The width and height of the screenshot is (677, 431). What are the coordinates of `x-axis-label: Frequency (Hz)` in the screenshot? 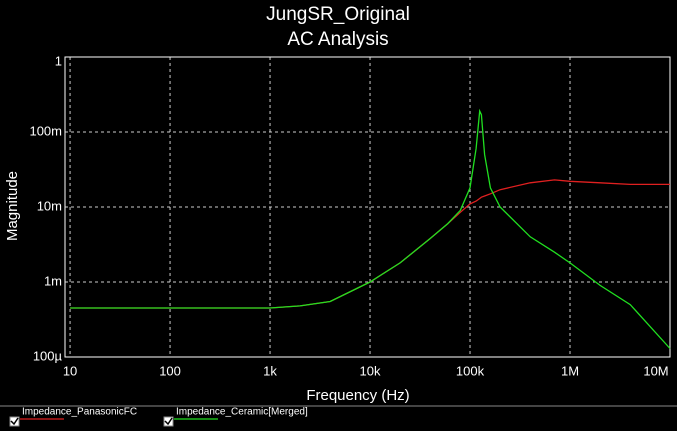 It's located at (357, 395).